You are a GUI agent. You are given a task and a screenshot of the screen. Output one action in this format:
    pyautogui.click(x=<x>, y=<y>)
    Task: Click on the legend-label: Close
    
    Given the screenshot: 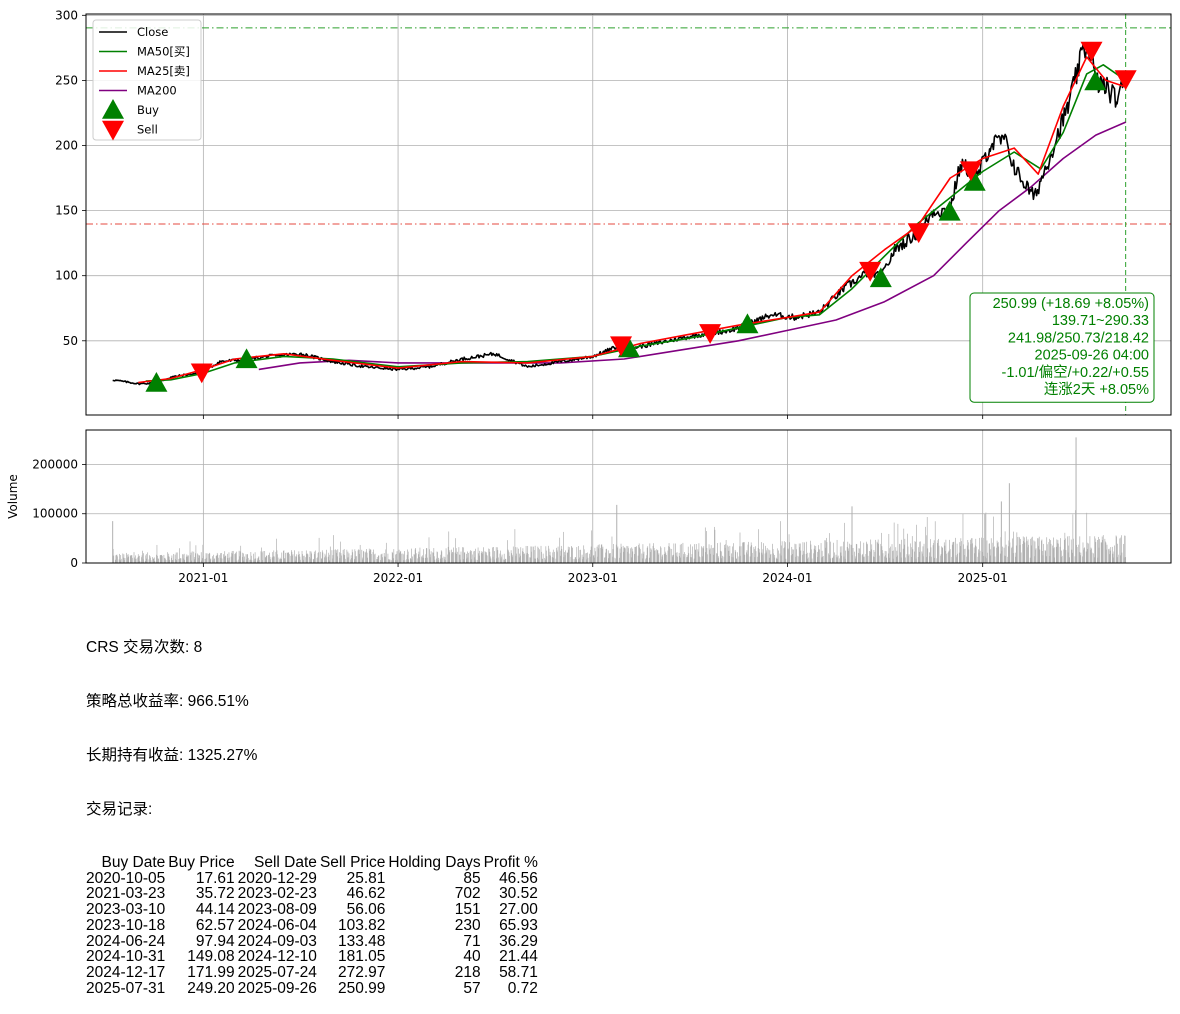 What is the action you would take?
    pyautogui.click(x=152, y=32)
    